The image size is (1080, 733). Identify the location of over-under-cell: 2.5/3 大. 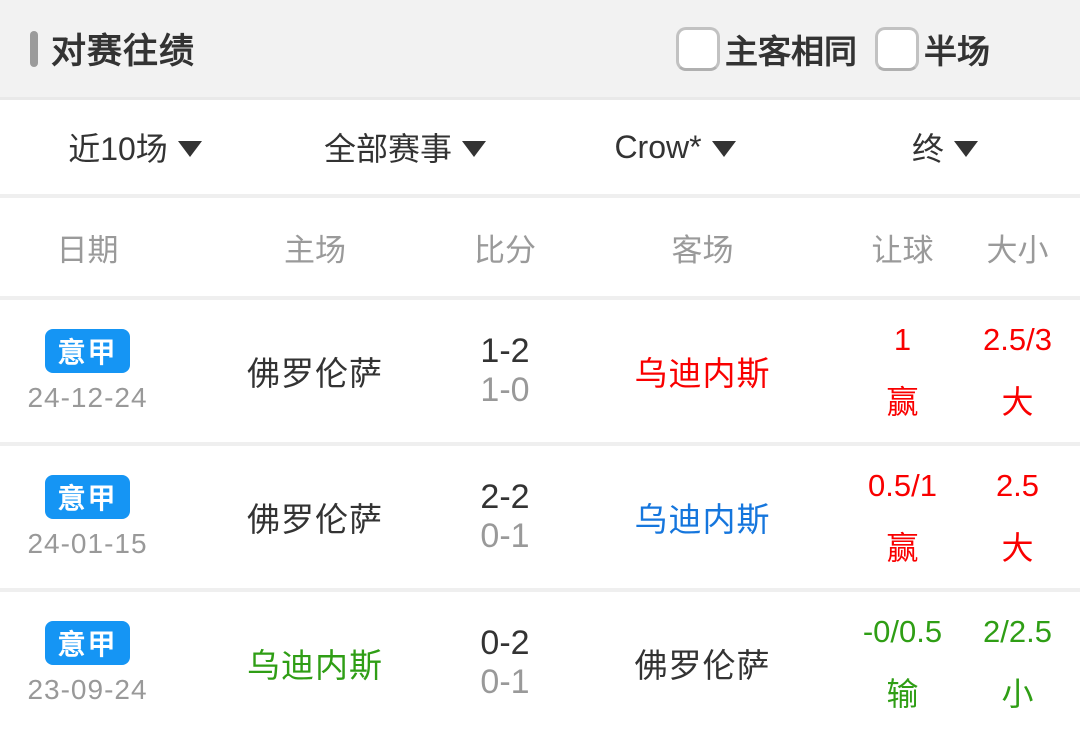
(1017, 371).